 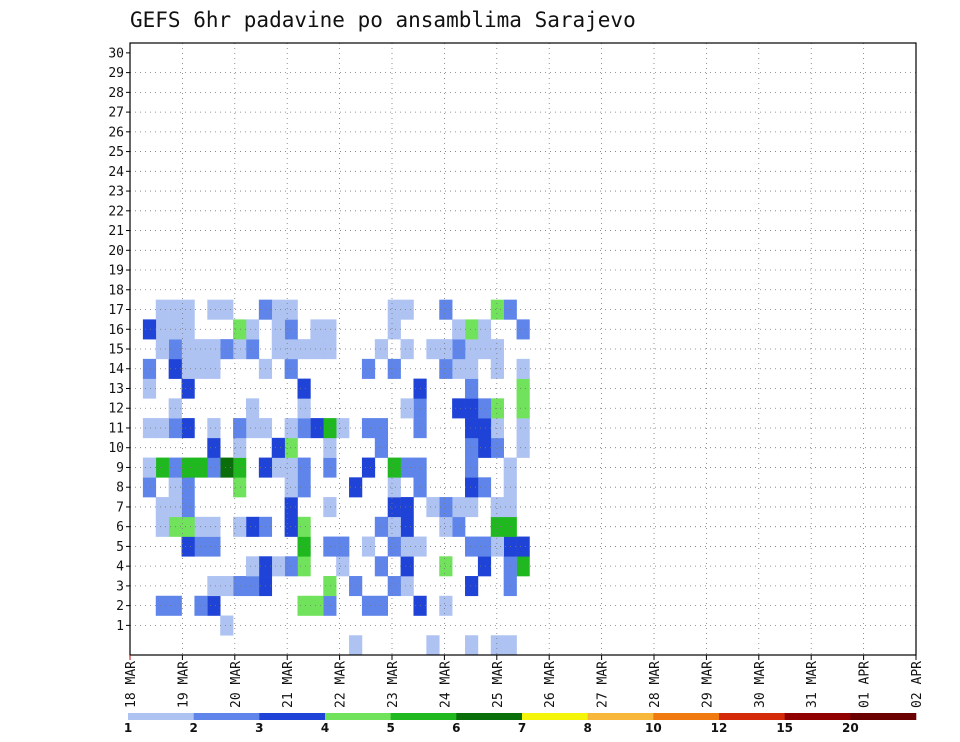 I want to click on y-tick-label: 4, so click(x=120, y=567).